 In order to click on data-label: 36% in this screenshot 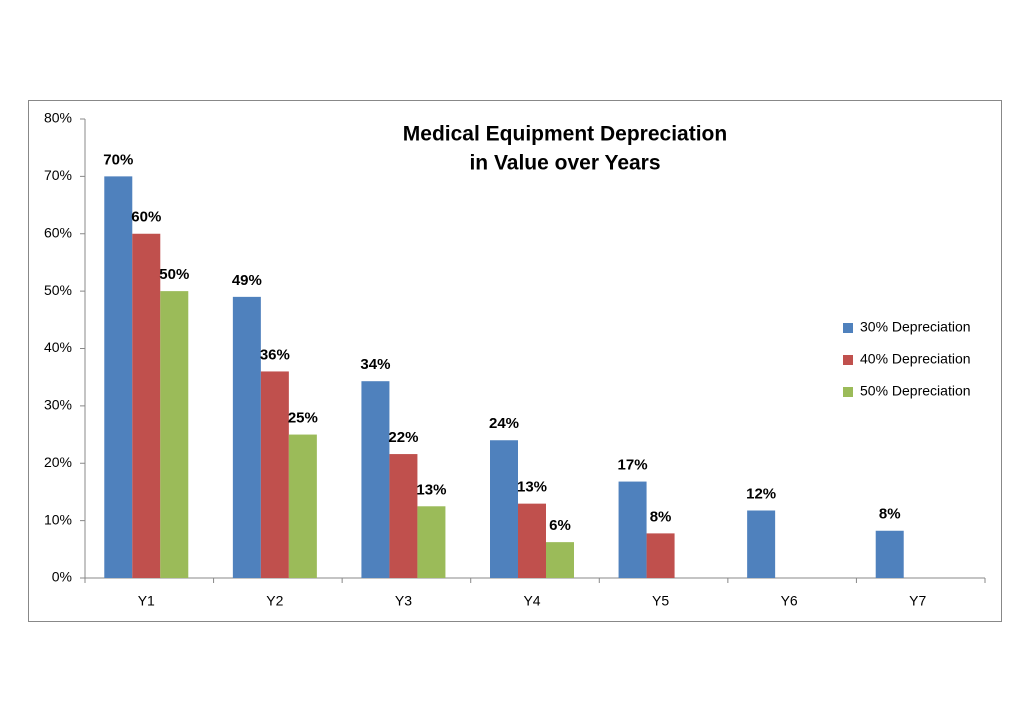, I will do `click(275, 354)`.